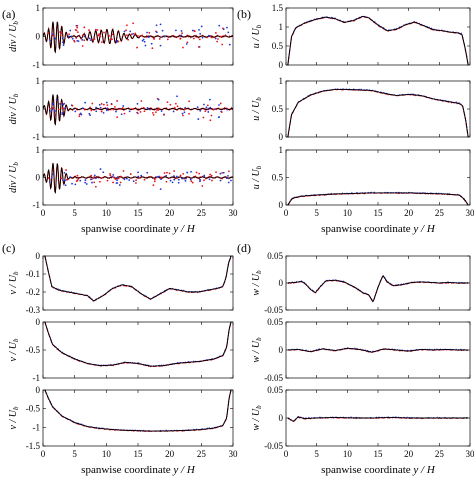 The height and width of the screenshot is (479, 474). What do you see at coordinates (33, 292) in the screenshot?
I see `y-tick-label: -0.2` at bounding box center [33, 292].